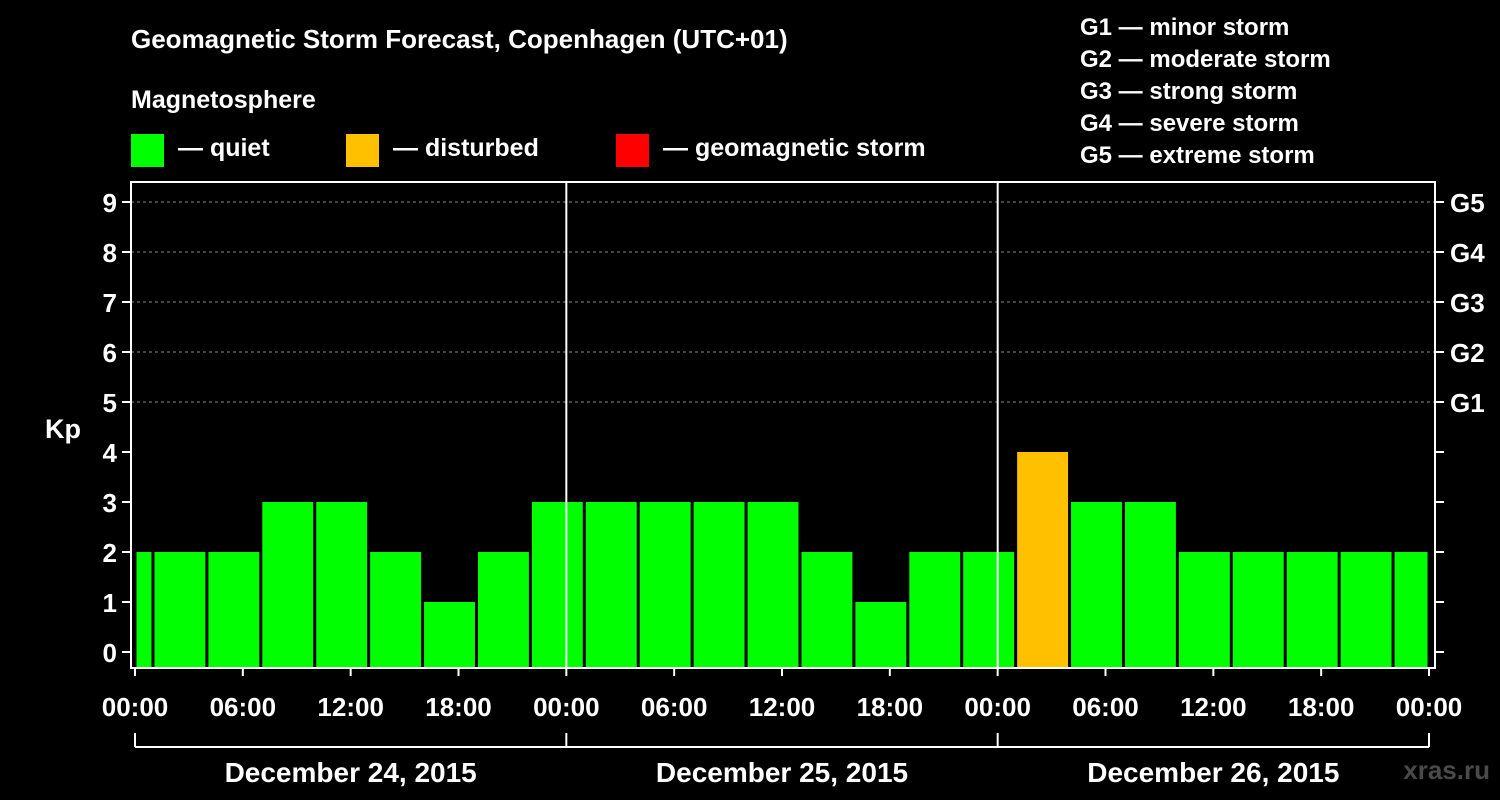 The width and height of the screenshot is (1500, 800). What do you see at coordinates (1467, 303) in the screenshot?
I see `right-tick-label-G3: G3` at bounding box center [1467, 303].